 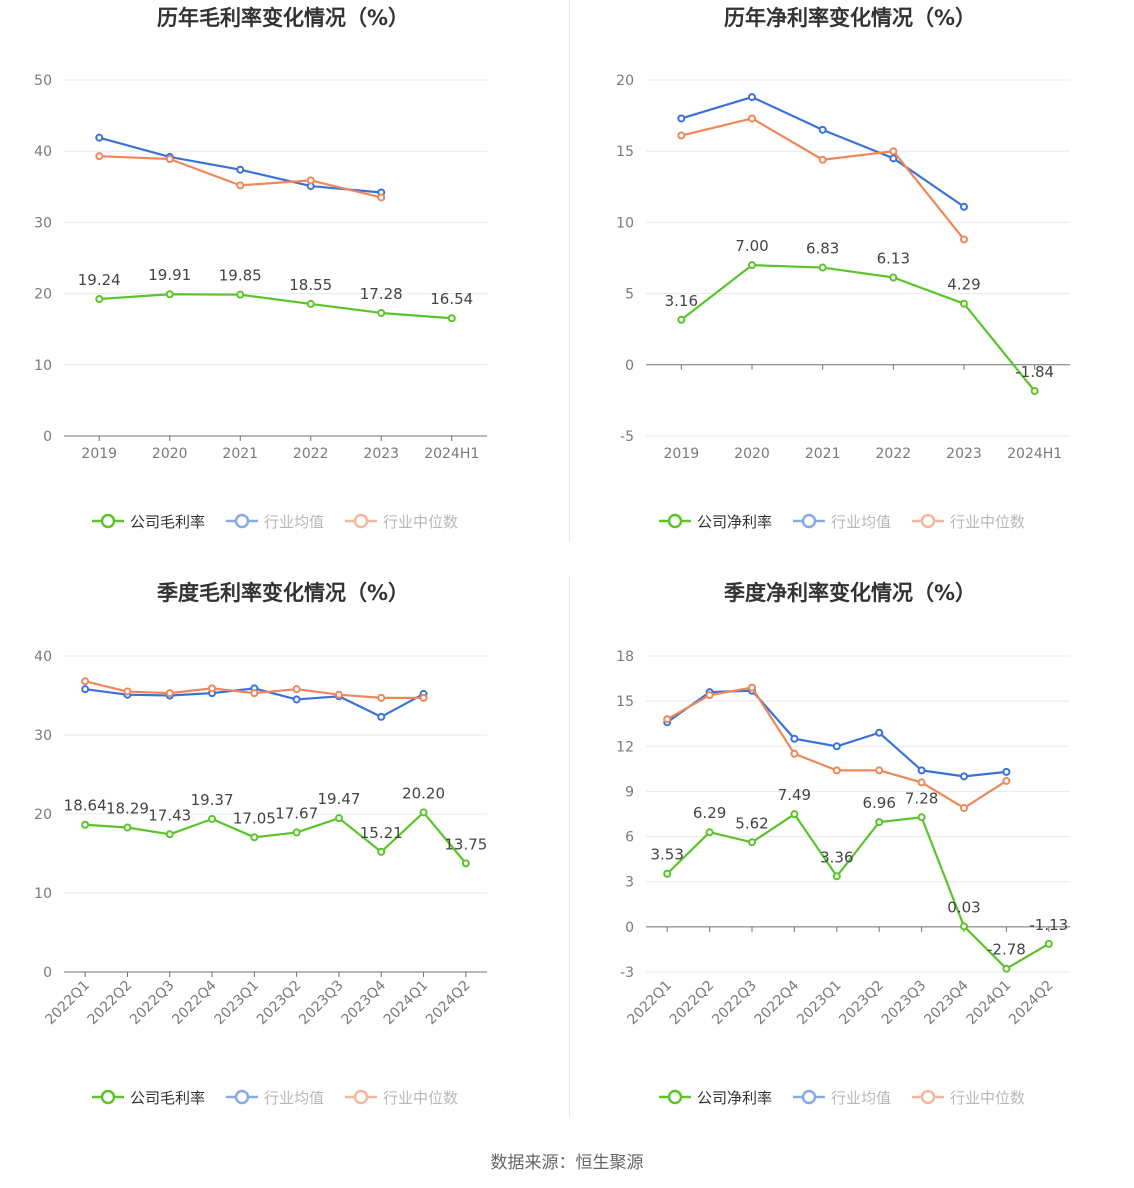 What do you see at coordinates (240, 177) in the screenshot?
I see `series-line-industry_median` at bounding box center [240, 177].